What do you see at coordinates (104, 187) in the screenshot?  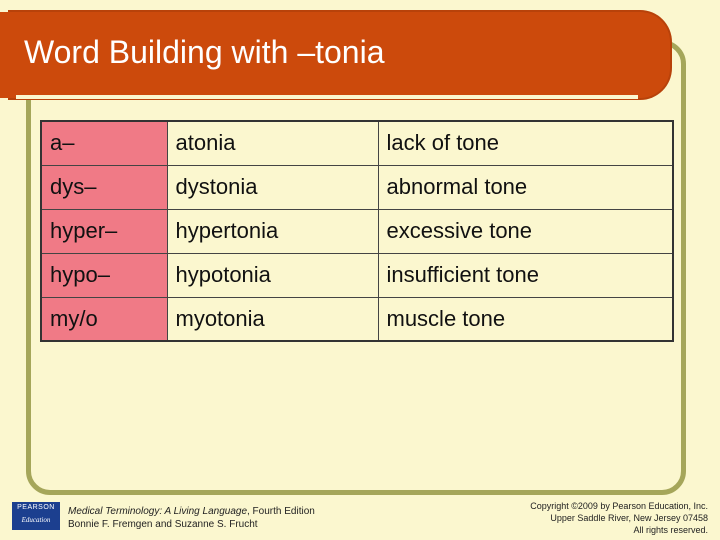 I see `prefix-cell: dys–` at bounding box center [104, 187].